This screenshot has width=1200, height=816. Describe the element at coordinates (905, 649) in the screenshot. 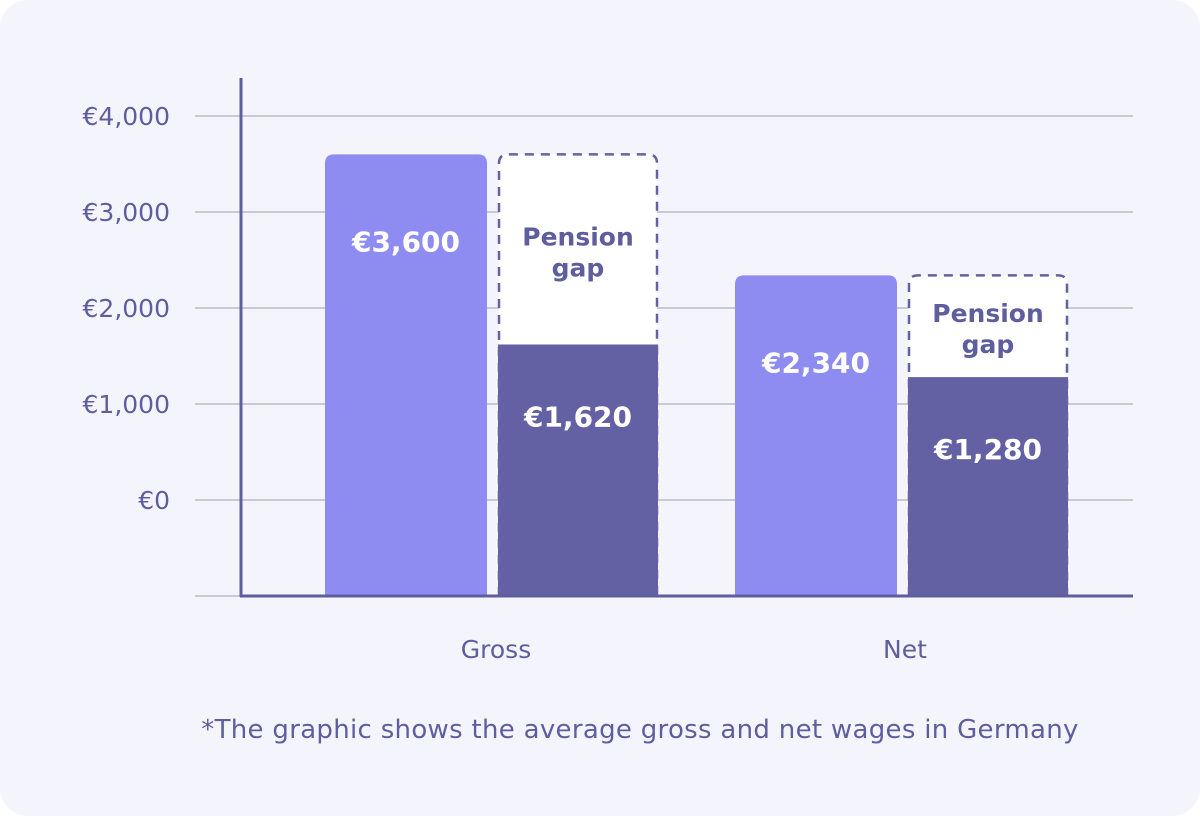

I see `category-label: Net` at that location.